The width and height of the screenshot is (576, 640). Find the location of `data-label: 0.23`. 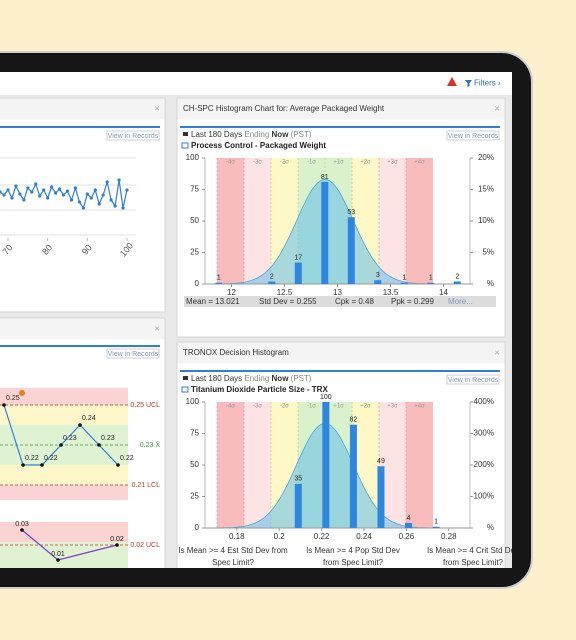

data-label: 0.23 is located at coordinates (108, 438).